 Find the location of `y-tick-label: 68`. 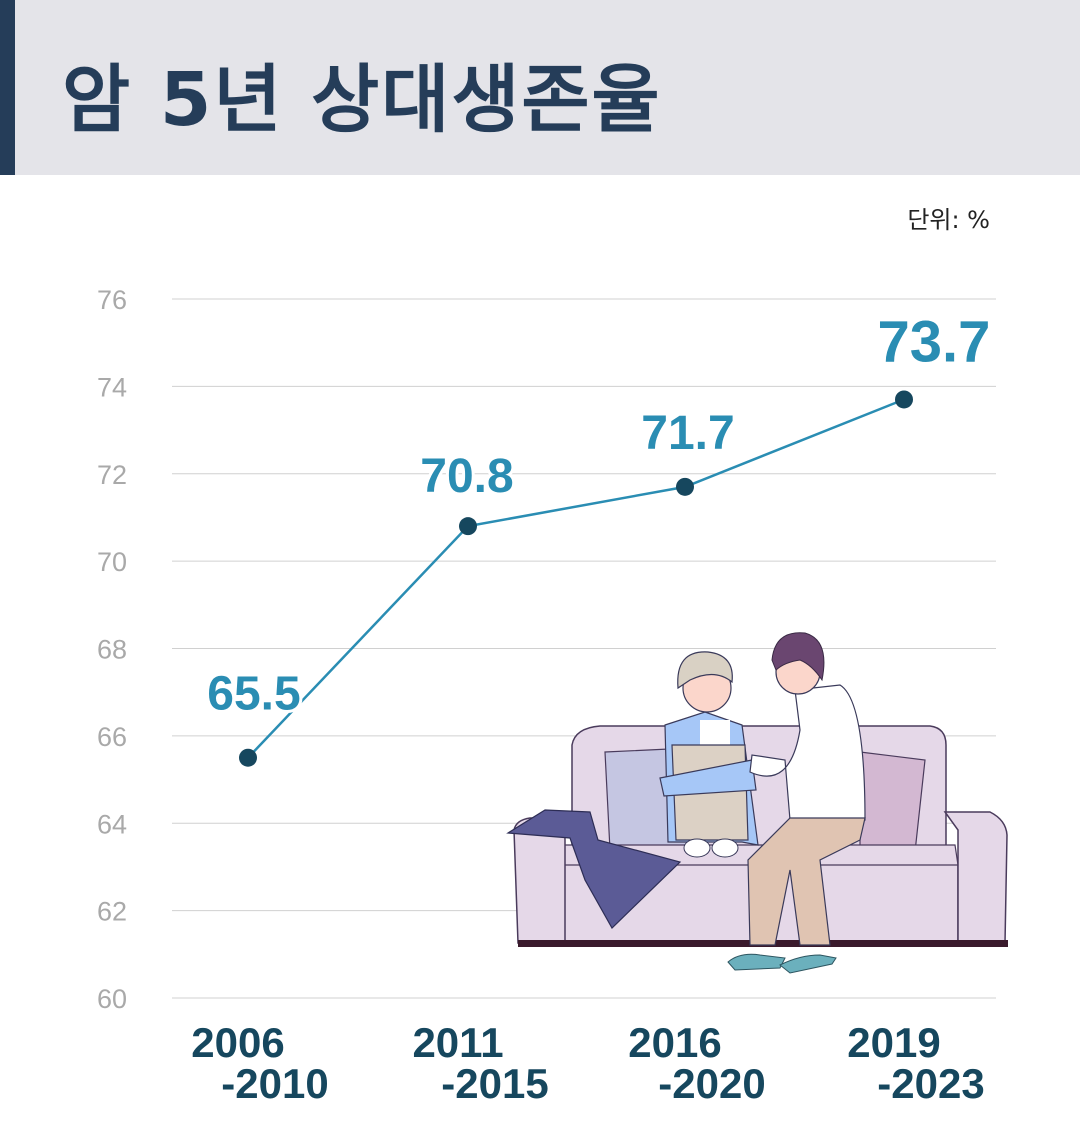

y-tick-label: 68 is located at coordinates (112, 650).